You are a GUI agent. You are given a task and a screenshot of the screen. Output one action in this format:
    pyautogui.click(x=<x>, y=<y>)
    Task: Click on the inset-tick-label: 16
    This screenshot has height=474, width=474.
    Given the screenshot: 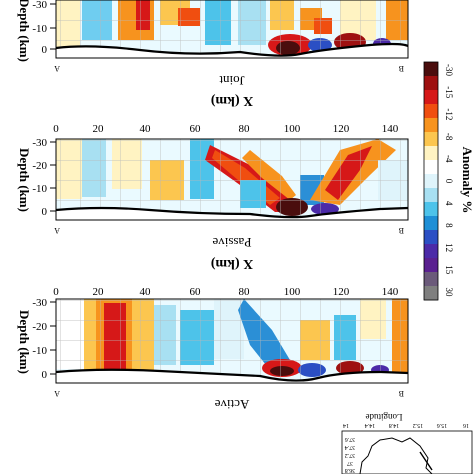 What is the action you would take?
    pyautogui.click(x=466, y=425)
    